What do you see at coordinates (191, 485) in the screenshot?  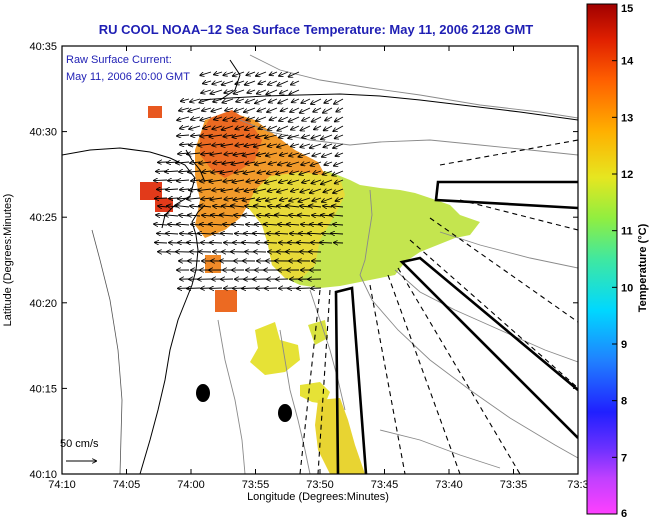 I see `x-tick-label: 74:00` at bounding box center [191, 485].